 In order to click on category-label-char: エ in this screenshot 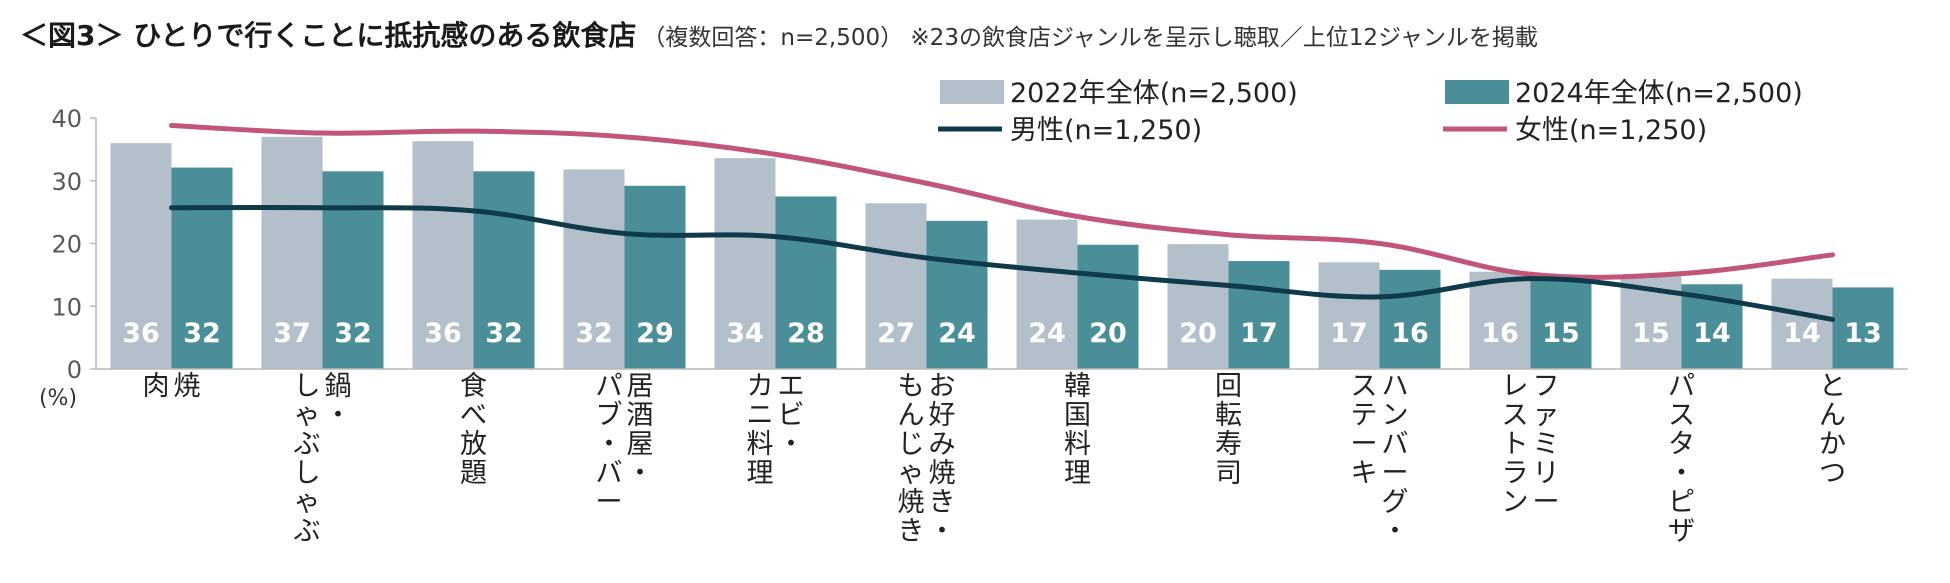, I will do `click(791, 386)`.